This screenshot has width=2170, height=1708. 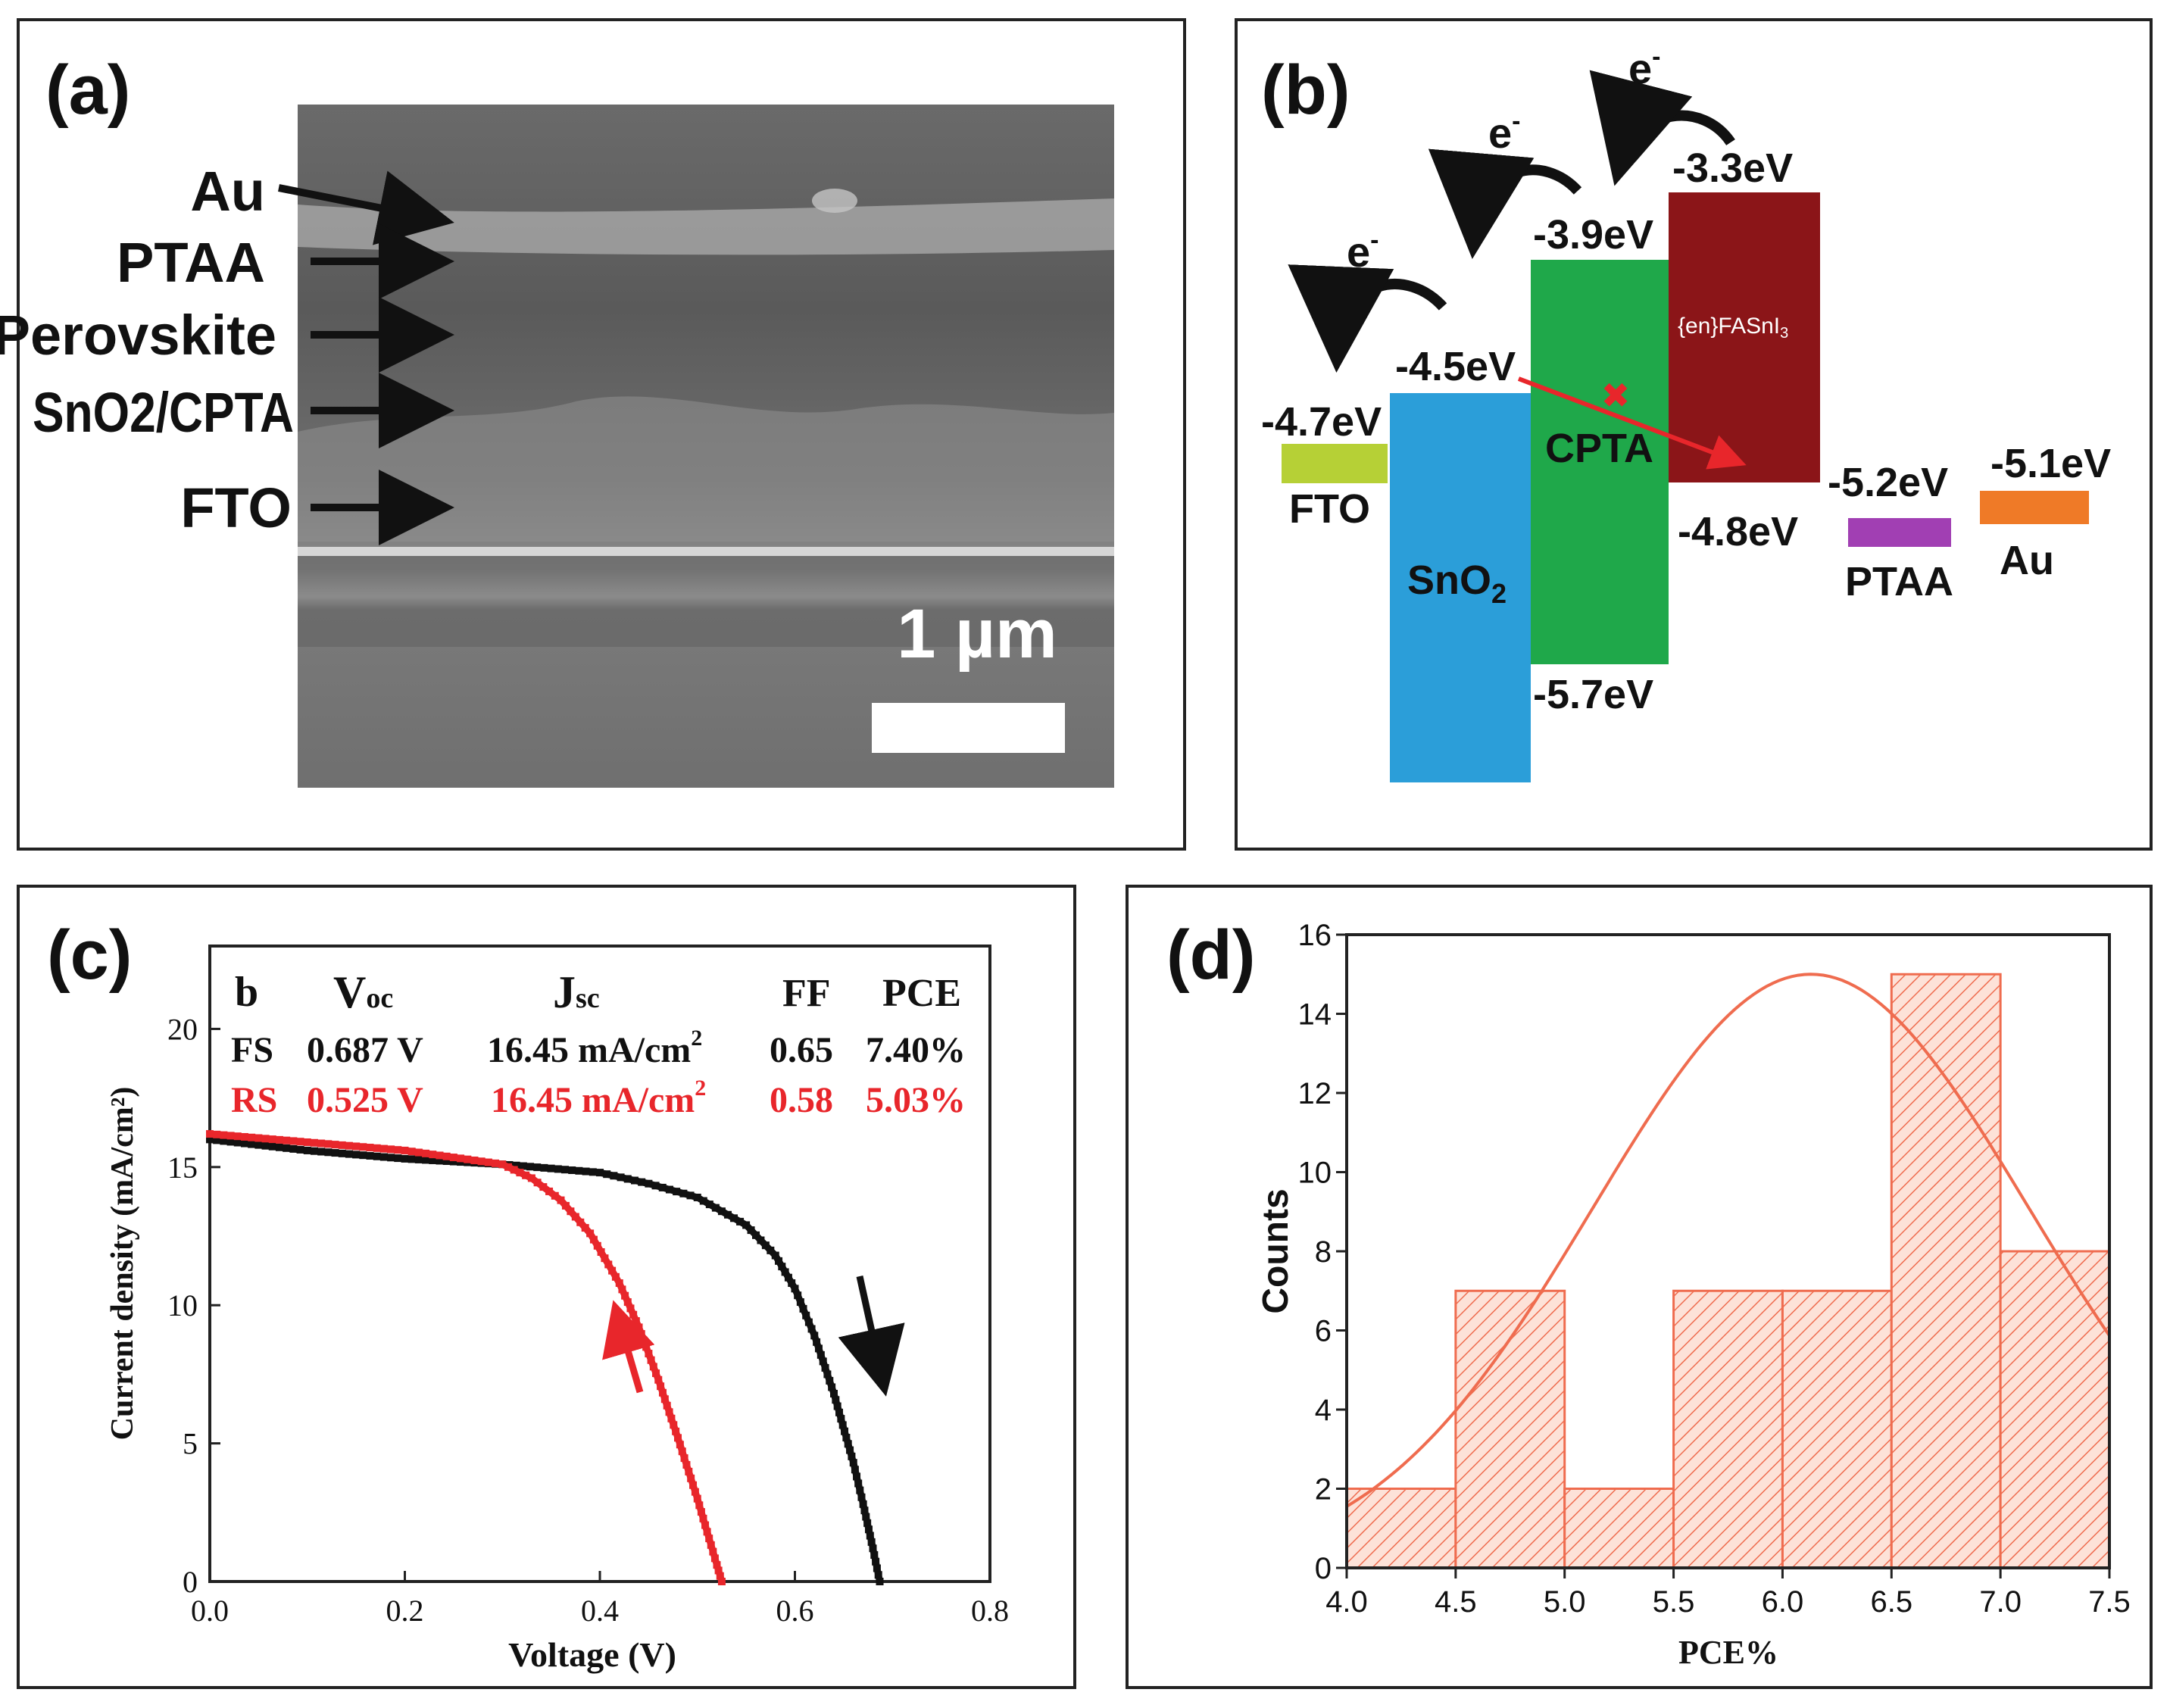 I want to click on layer-label-perovskite: Perovskite, so click(x=138, y=336).